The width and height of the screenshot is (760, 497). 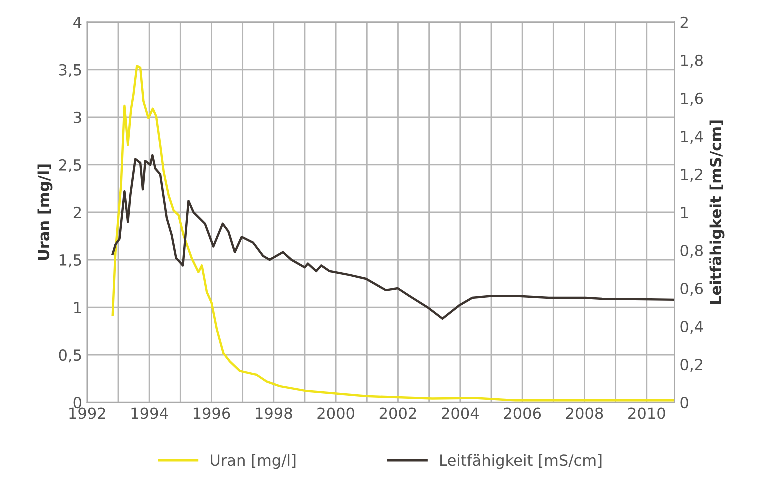 What do you see at coordinates (684, 22) in the screenshot?
I see `y2-tick-label: 2` at bounding box center [684, 22].